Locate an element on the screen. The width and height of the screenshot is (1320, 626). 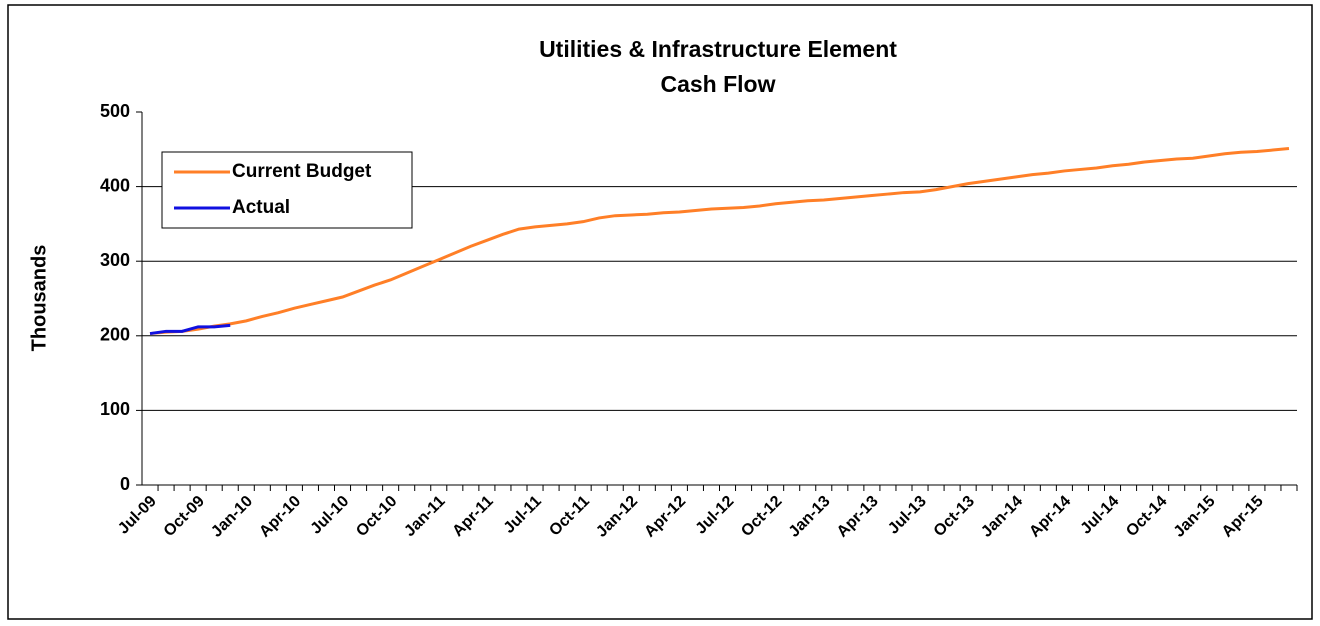
chart-title: Utilities & Infrastructure Element is located at coordinates (718, 49).